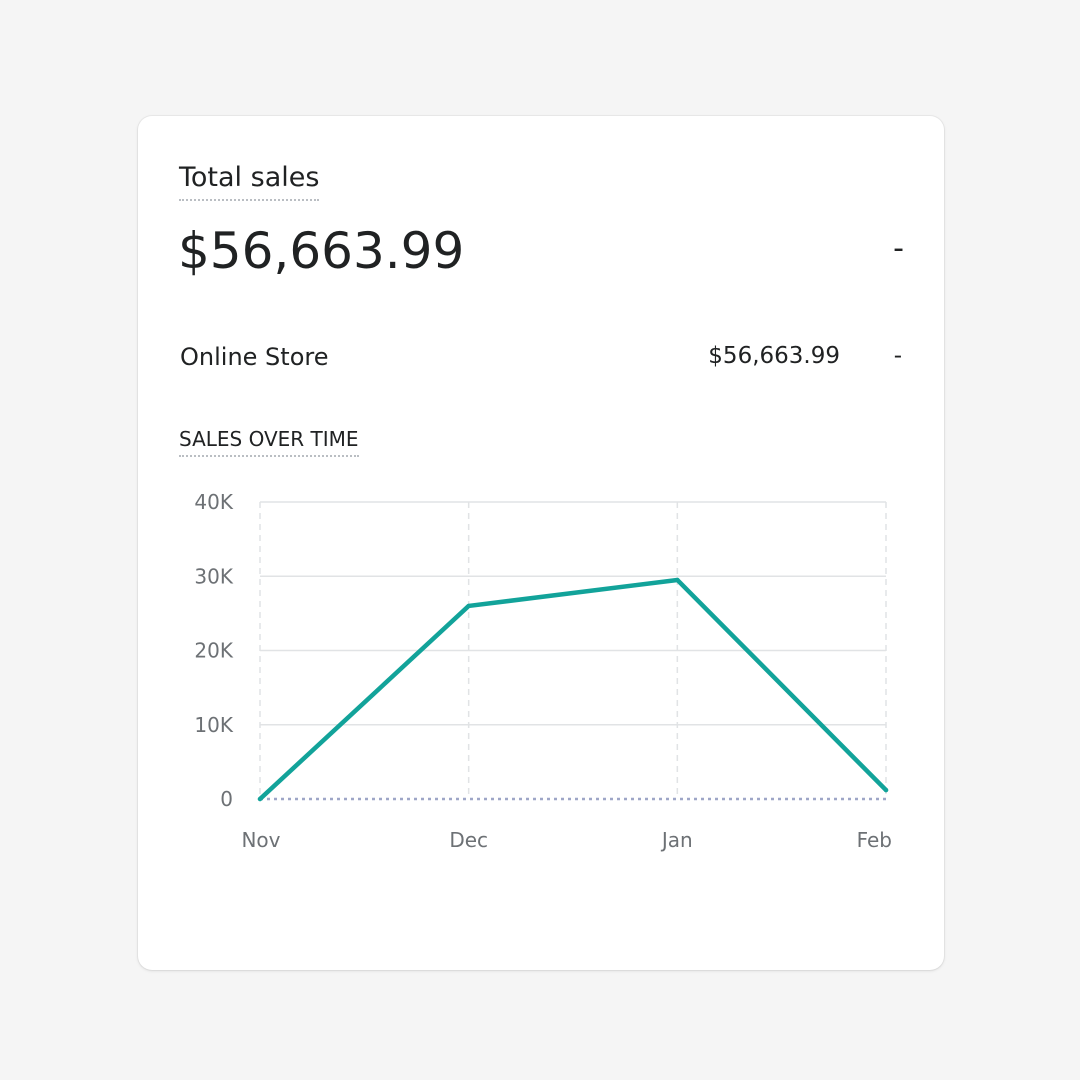 The image size is (1080, 1080). I want to click on x-tick-label: Feb, so click(874, 840).